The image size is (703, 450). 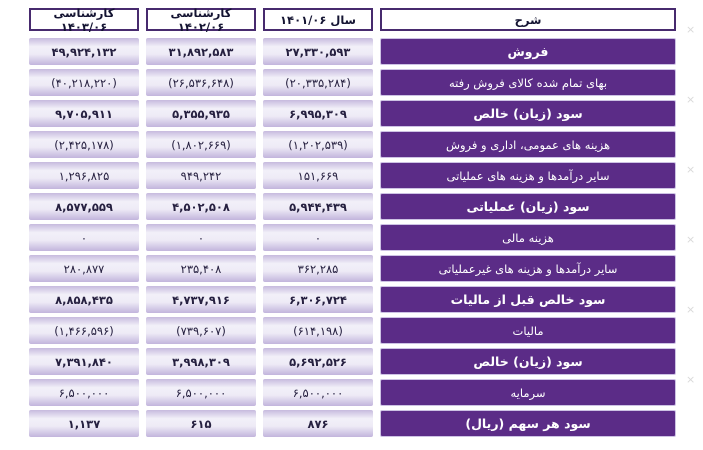 I want to click on value-cell-1402: ۰, so click(x=201, y=237).